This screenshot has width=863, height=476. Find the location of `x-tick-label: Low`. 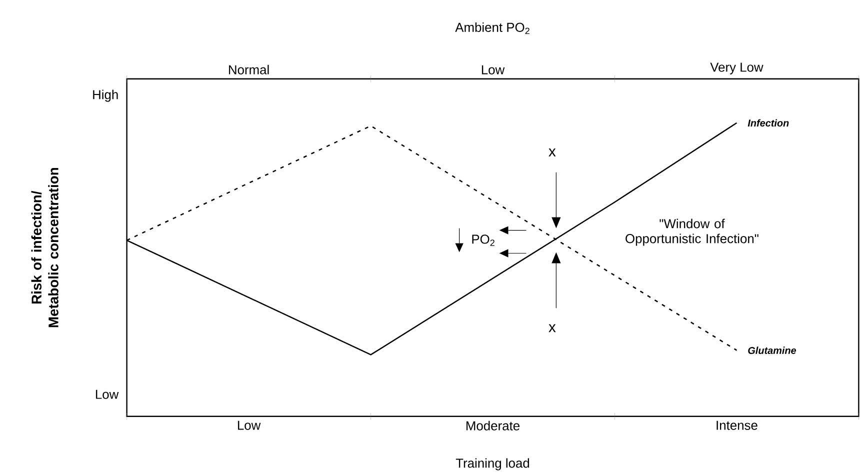

x-tick-label: Low is located at coordinates (249, 425).